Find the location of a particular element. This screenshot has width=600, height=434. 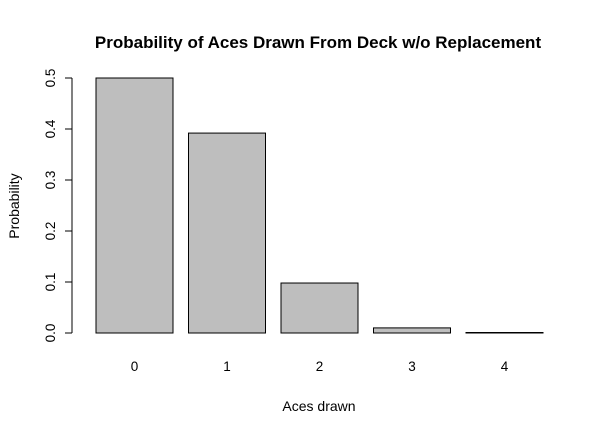

y-tick-label-0.5: 0.5 is located at coordinates (50, 78).